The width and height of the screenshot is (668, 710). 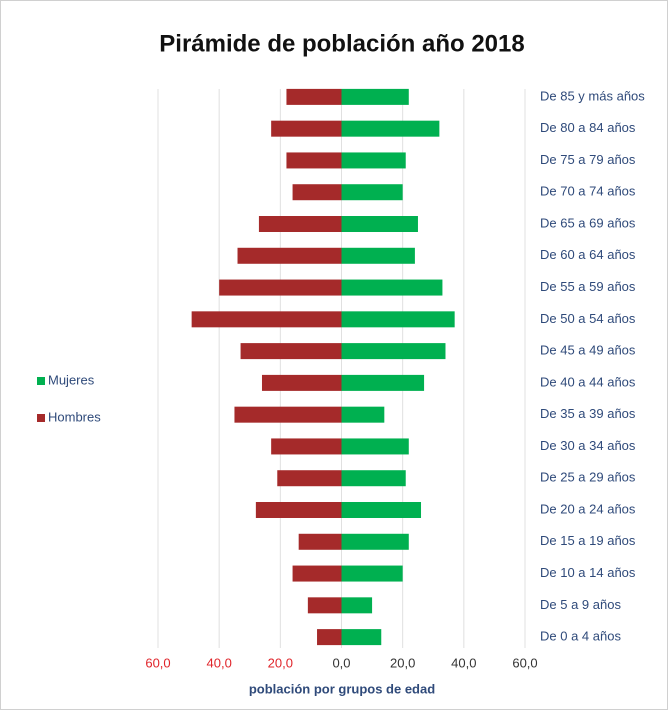 I want to click on y-tick-label: De 45 a 49 años, so click(x=588, y=350).